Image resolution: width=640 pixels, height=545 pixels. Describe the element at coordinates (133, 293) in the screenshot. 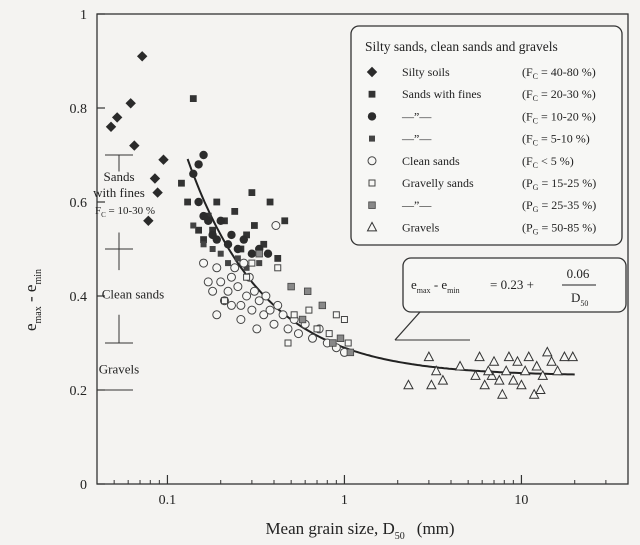

I see `range-label-clean-sands: Clean sands` at that location.